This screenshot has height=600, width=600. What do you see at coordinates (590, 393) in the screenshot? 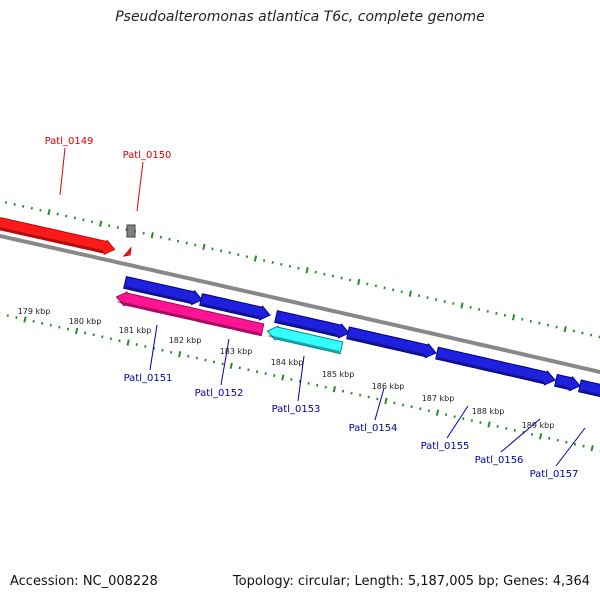
I see `gene-arrow-blue-7-shade` at bounding box center [590, 393].